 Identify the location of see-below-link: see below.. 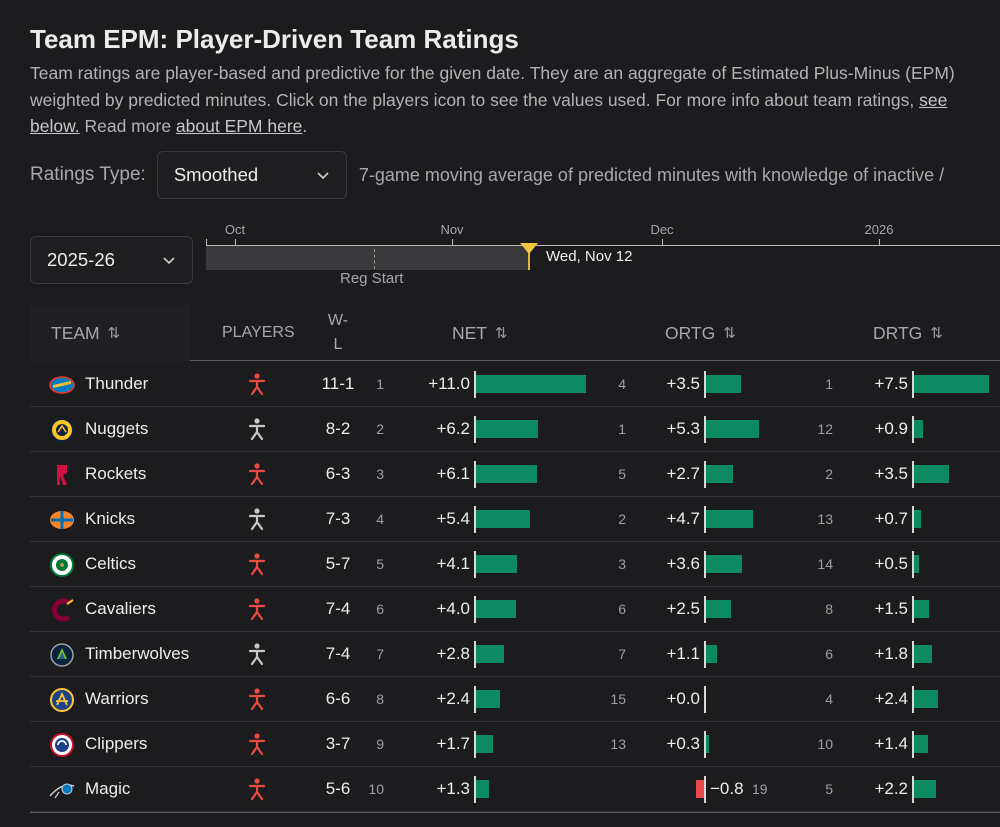
(489, 113).